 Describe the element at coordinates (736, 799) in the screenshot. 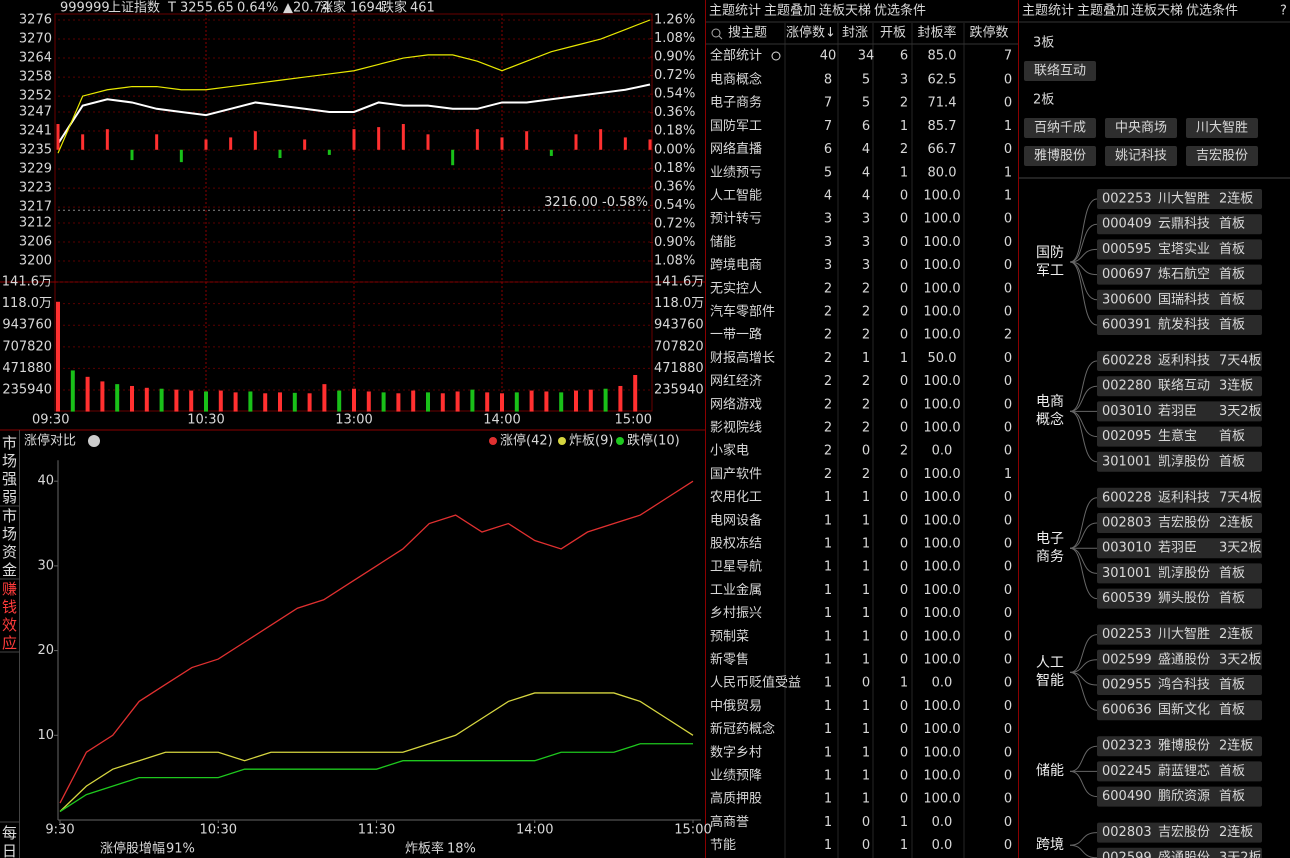

I see `theme-name: 高质押股` at that location.